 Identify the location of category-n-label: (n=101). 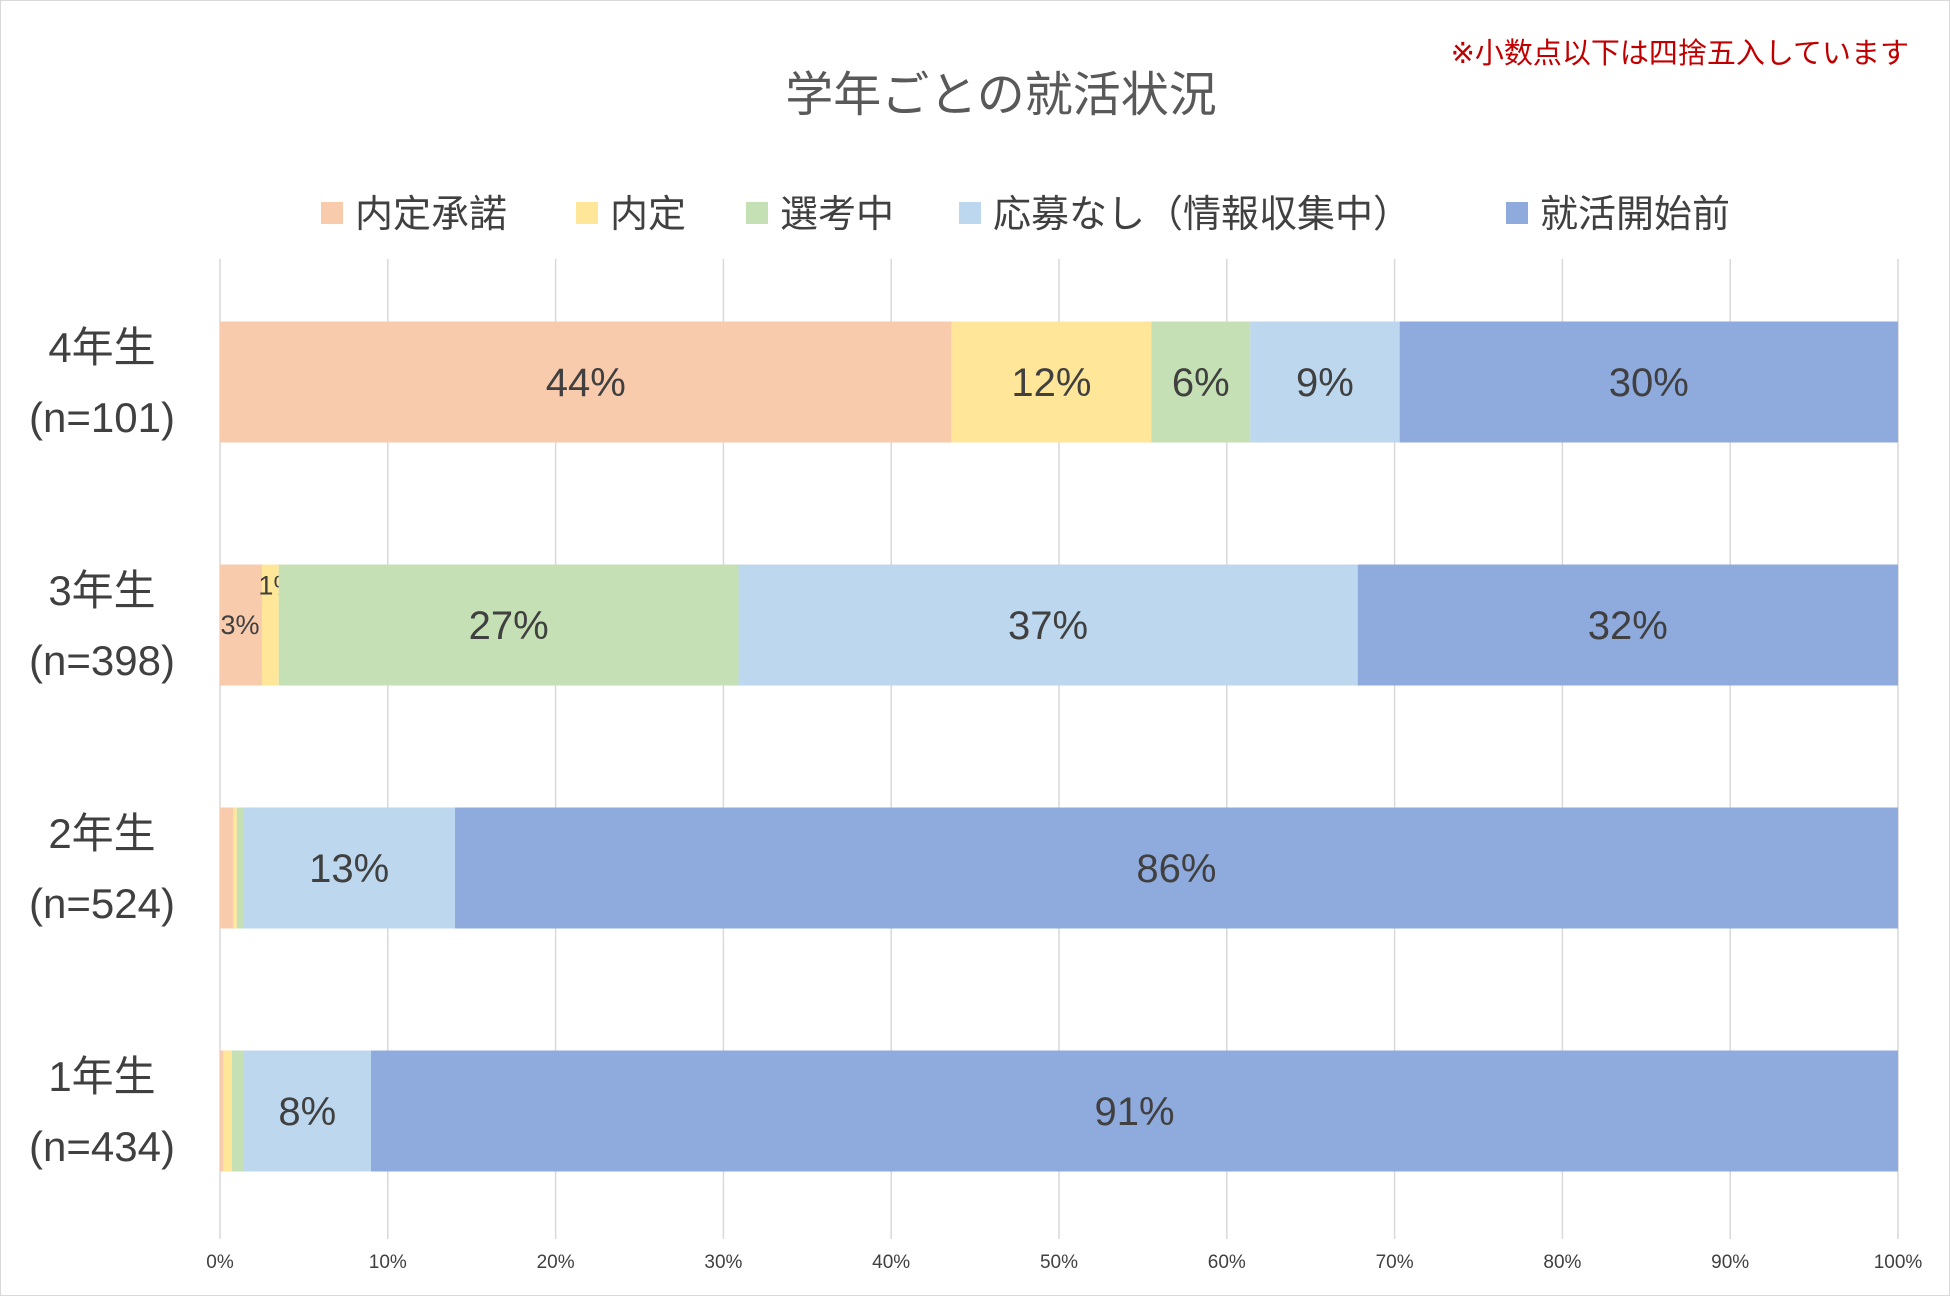
(102, 417).